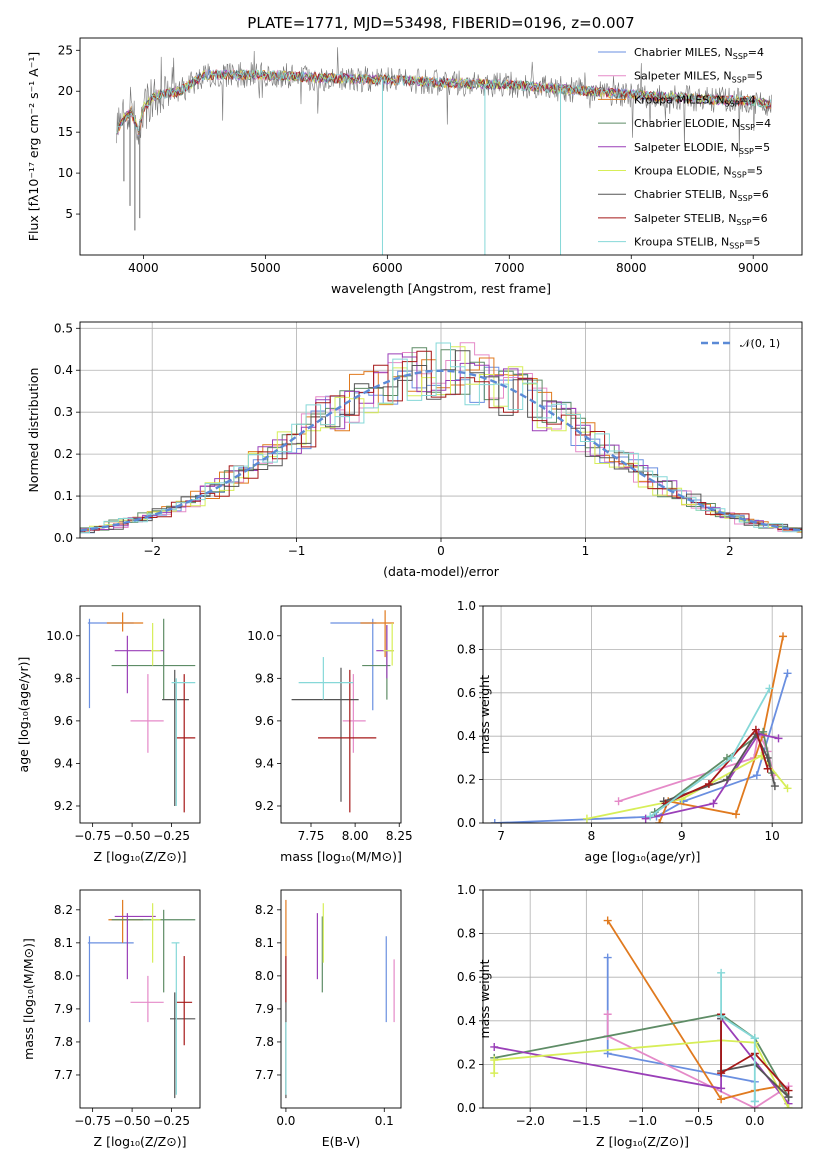 The height and width of the screenshot is (1170, 819). What do you see at coordinates (264, 721) in the screenshot?
I see `y-tick-label: 9.6` at bounding box center [264, 721].